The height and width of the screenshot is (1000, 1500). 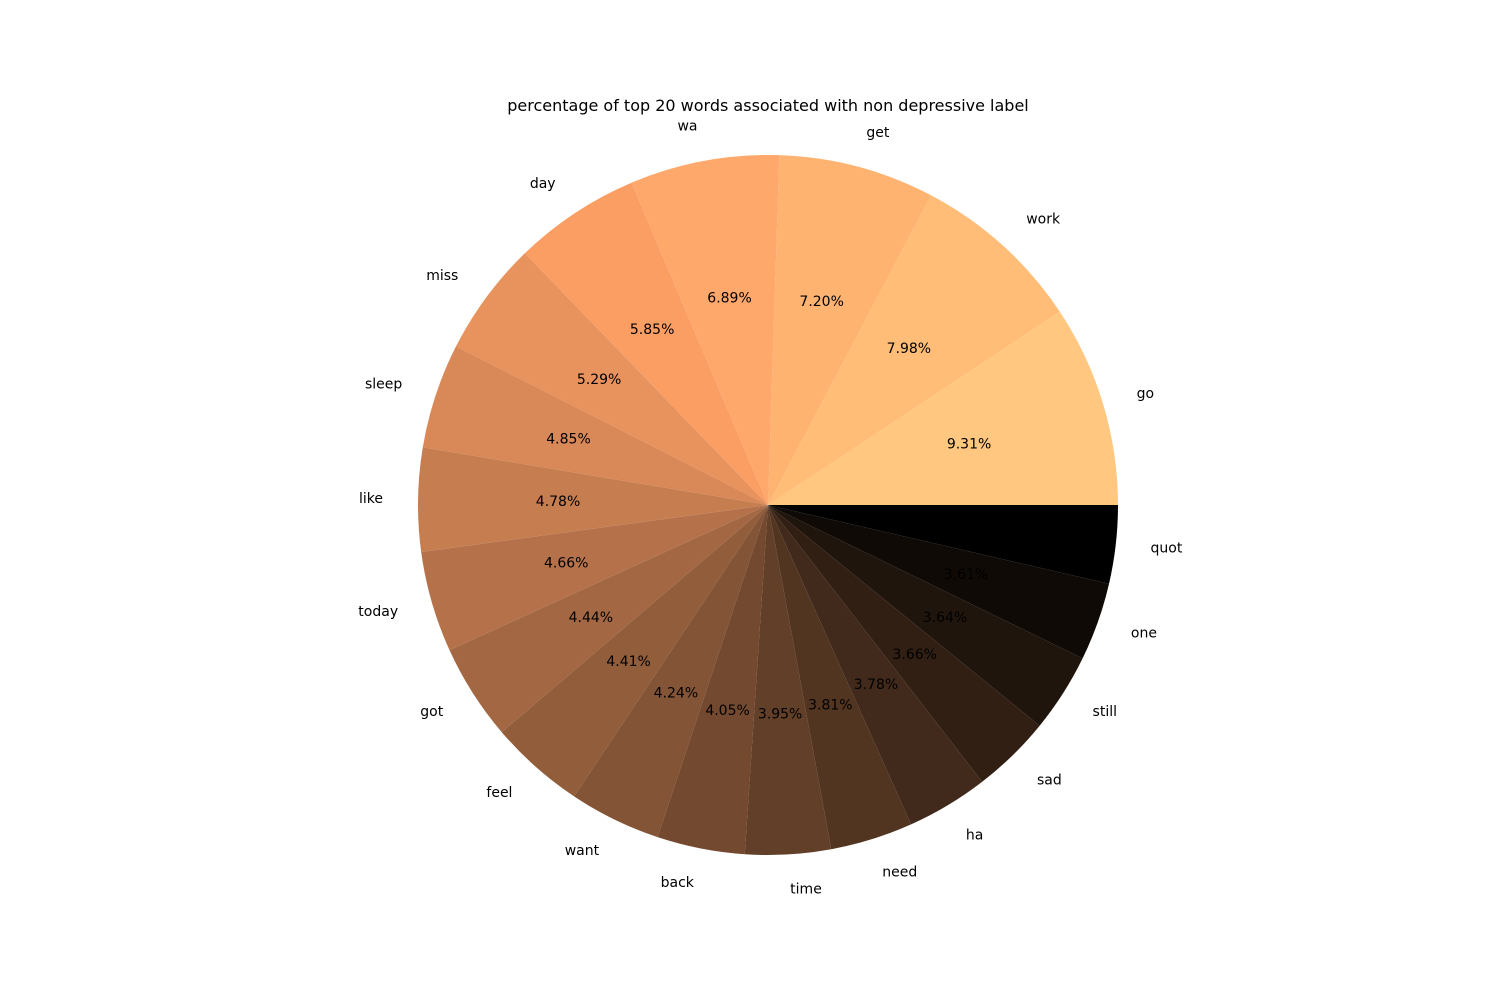 What do you see at coordinates (966, 575) in the screenshot?
I see `percent-label-one: 3.61%` at bounding box center [966, 575].